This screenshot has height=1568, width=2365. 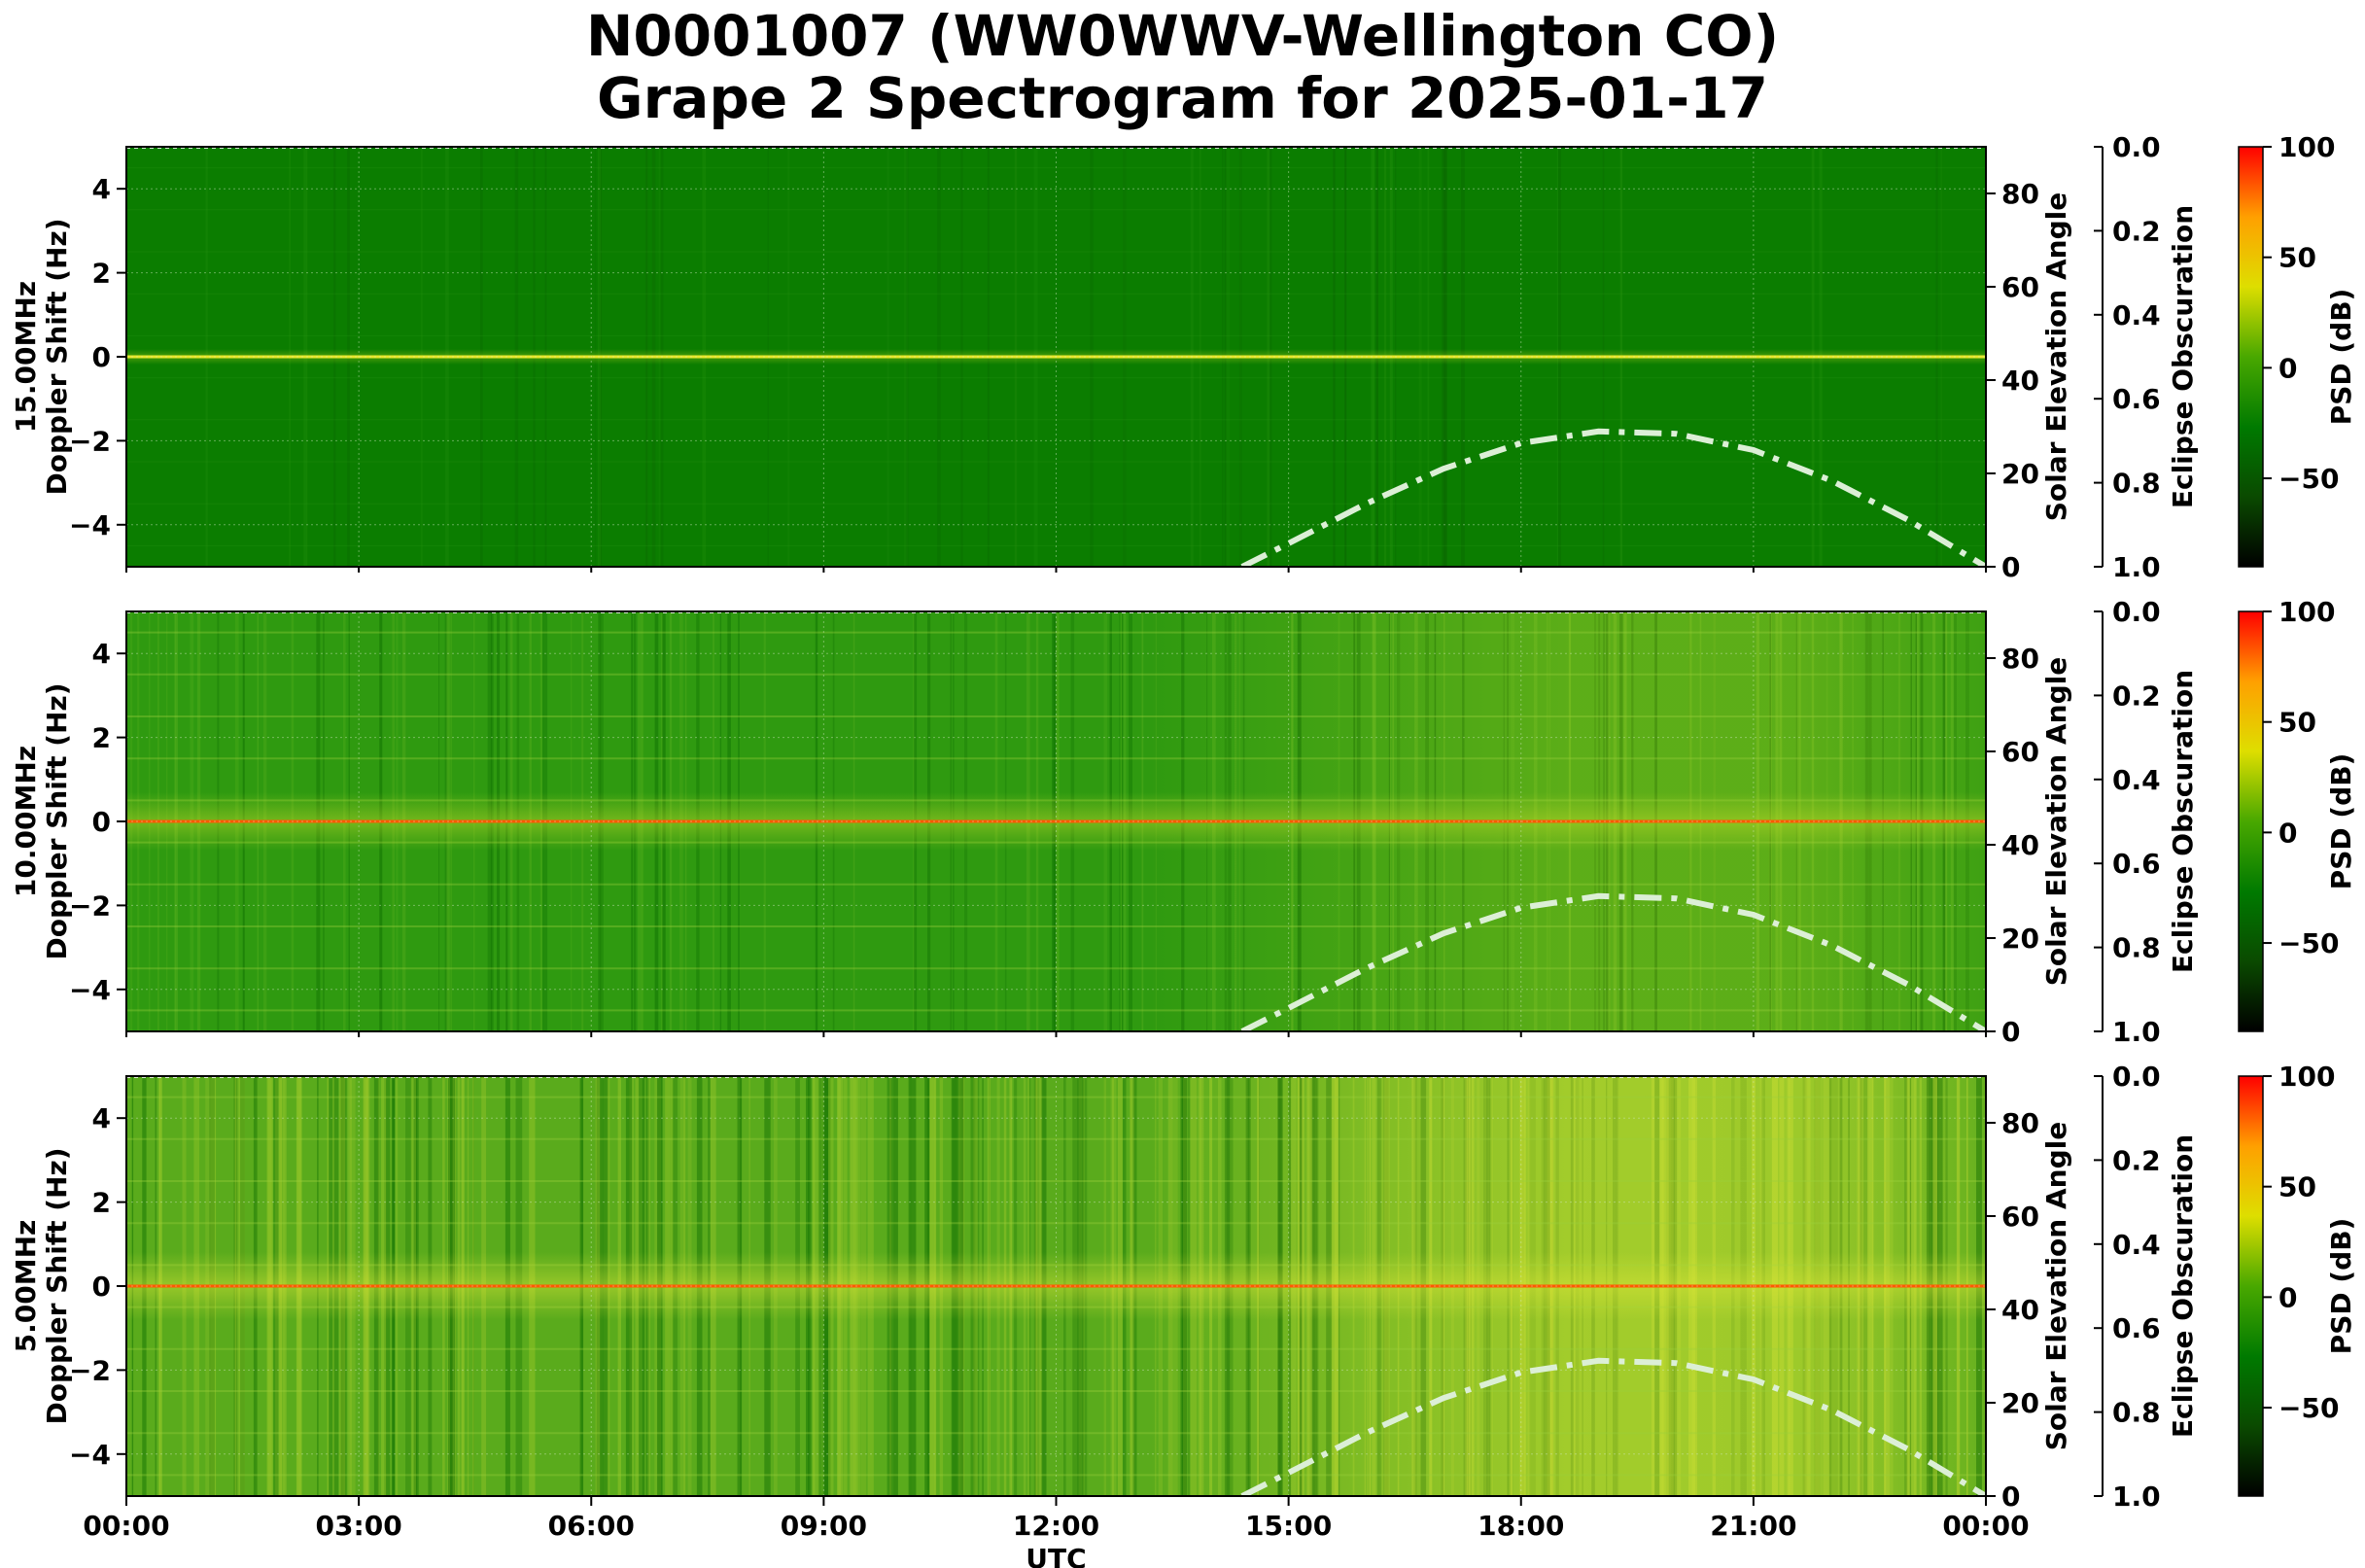 What do you see at coordinates (824, 1526) in the screenshot?
I see `x-tick-label: 09:00` at bounding box center [824, 1526].